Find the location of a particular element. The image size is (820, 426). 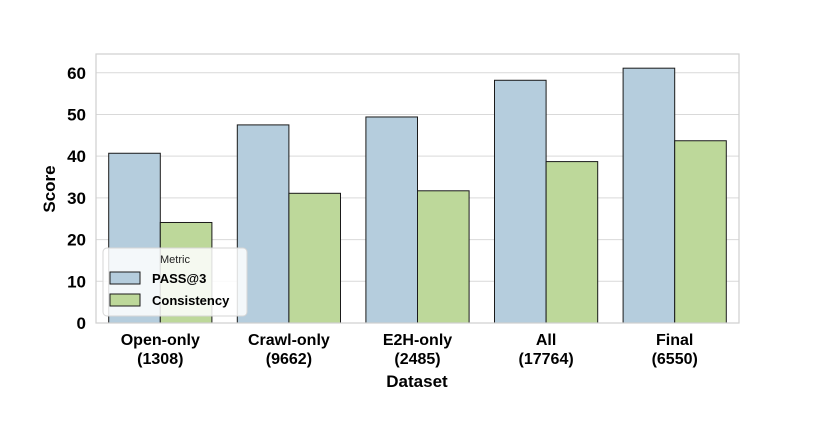

y-tick-label: 60 is located at coordinates (76, 73).